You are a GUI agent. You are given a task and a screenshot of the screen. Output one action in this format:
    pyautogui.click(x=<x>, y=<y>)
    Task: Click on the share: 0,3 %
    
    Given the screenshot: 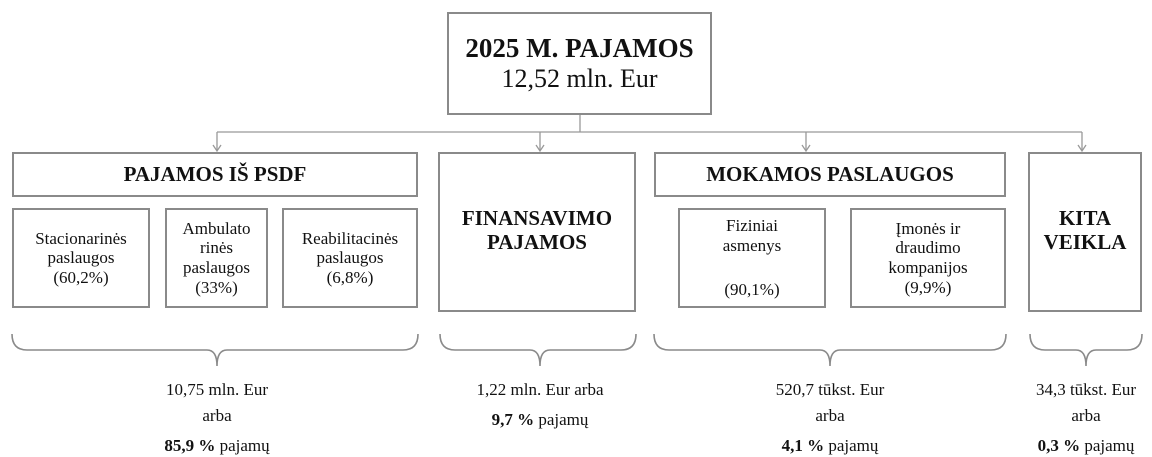 What is the action you would take?
    pyautogui.click(x=1059, y=445)
    